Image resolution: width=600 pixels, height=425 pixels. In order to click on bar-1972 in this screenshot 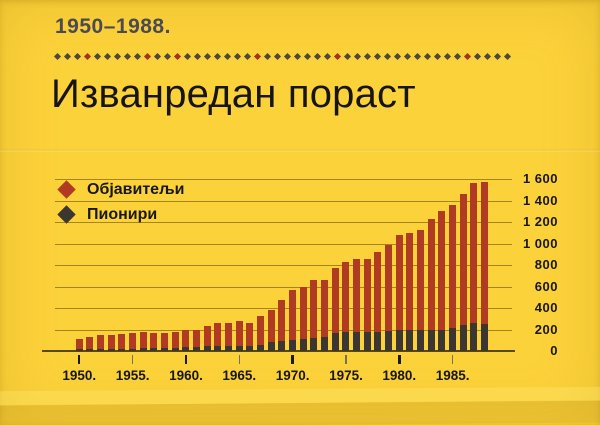, I will do `click(314, 315)`.